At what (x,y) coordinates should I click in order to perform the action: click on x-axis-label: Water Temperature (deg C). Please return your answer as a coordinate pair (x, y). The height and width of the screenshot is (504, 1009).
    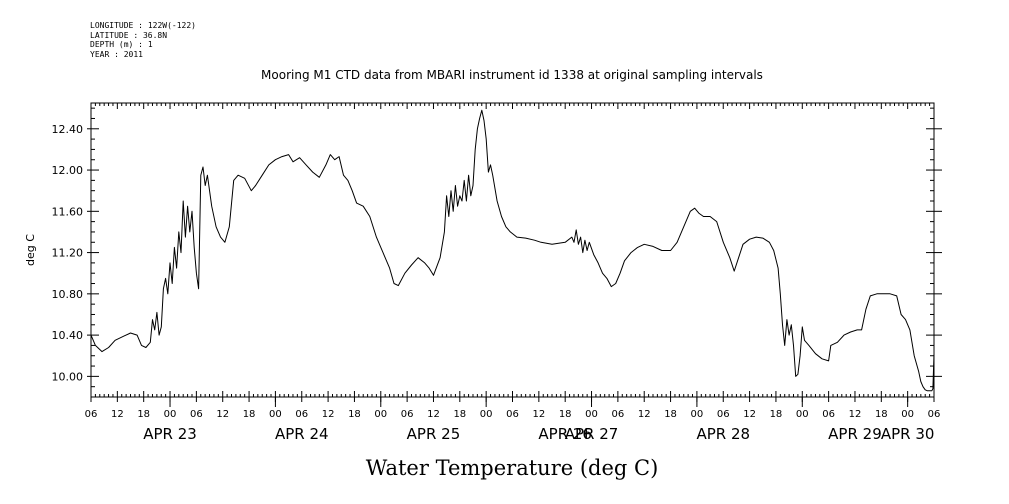
    Looking at the image, I should click on (512, 468).